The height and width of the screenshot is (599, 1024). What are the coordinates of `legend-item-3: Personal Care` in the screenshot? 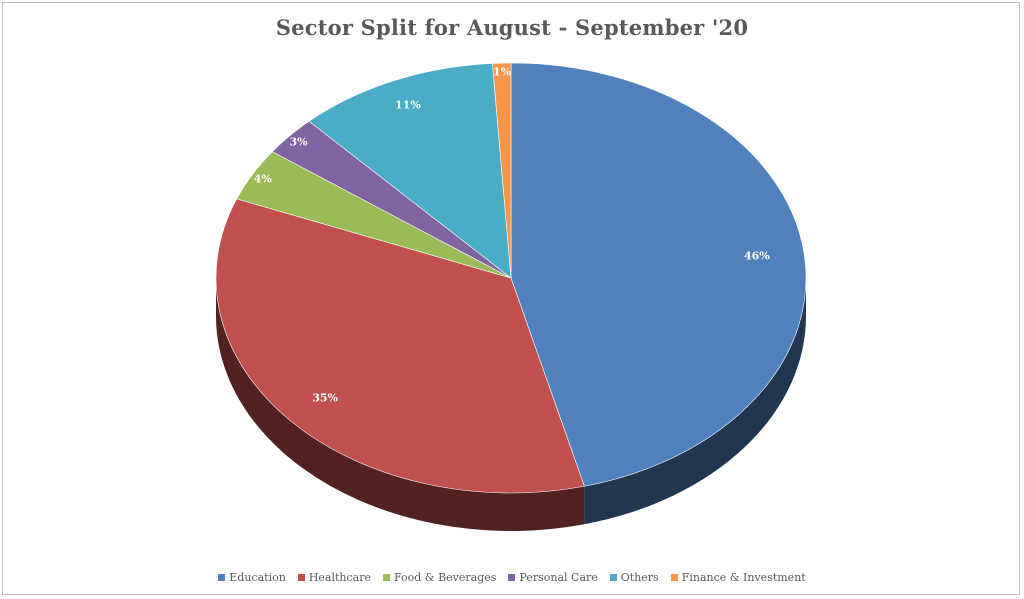 It's located at (553, 577).